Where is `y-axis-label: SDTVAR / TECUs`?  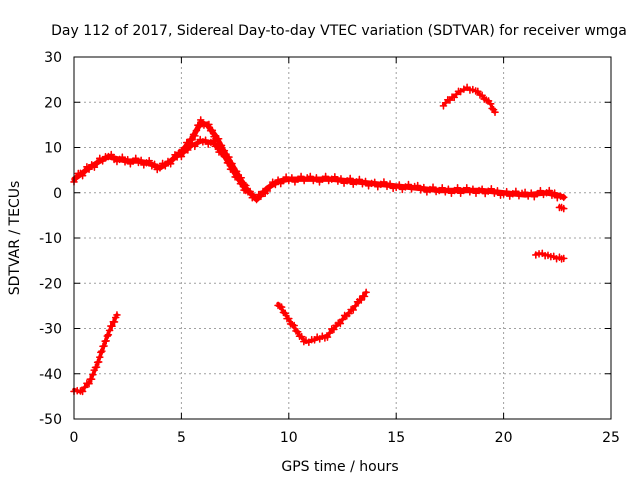 y-axis-label: SDTVAR / TECUs is located at coordinates (15, 238).